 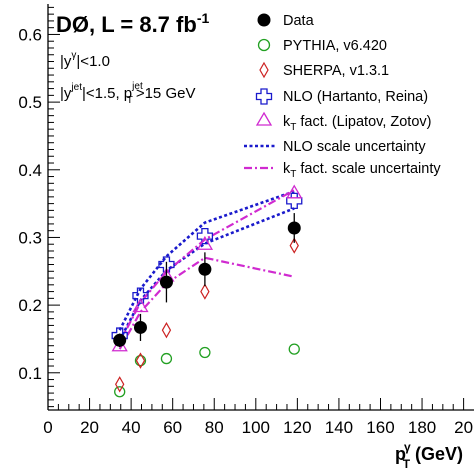 What do you see at coordinates (30, 305) in the screenshot?
I see `y-tick-label: 0.2` at bounding box center [30, 305].